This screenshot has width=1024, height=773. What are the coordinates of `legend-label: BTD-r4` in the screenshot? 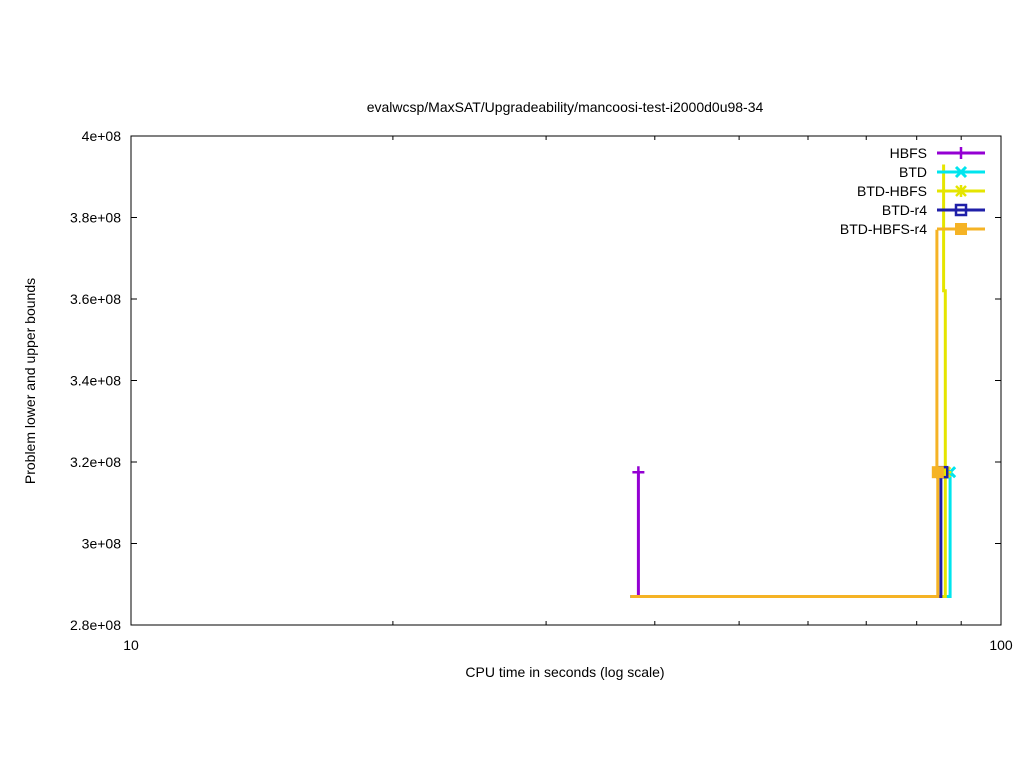 It's located at (904, 210).